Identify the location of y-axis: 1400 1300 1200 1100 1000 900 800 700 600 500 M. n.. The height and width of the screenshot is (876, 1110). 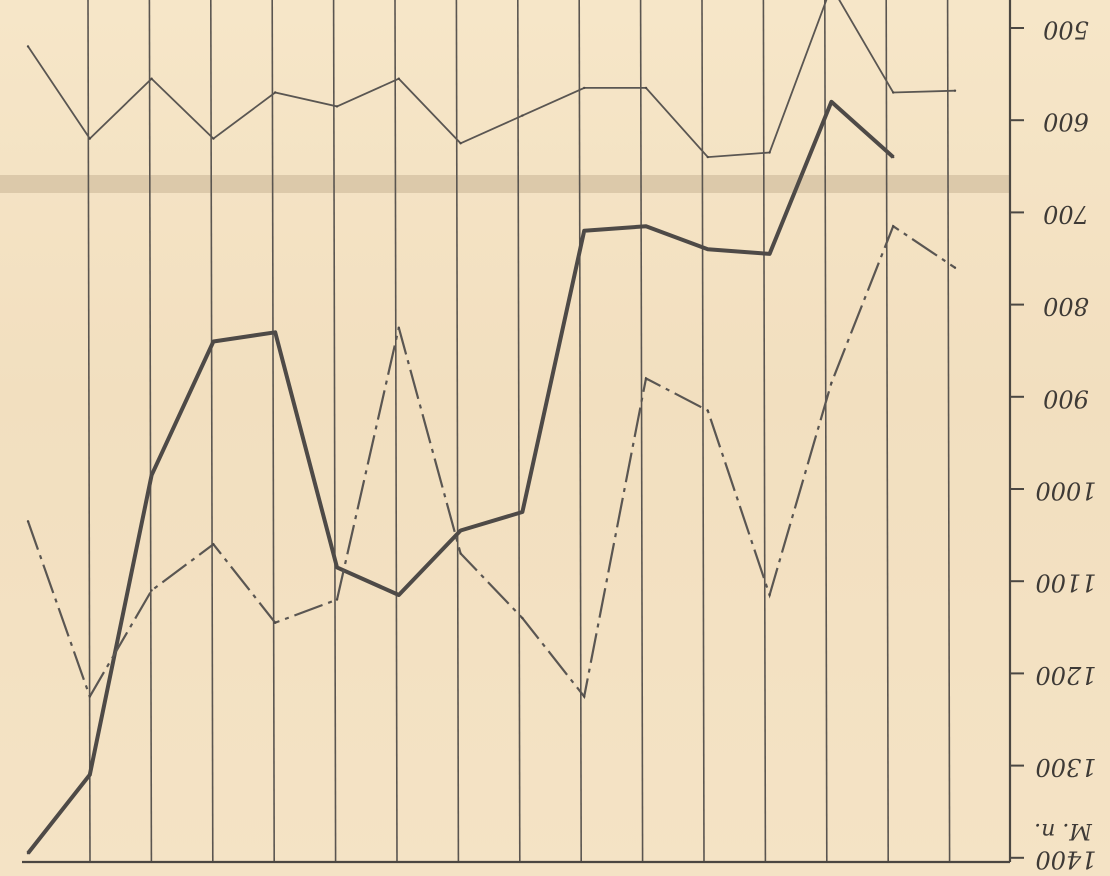
(1053, 444).